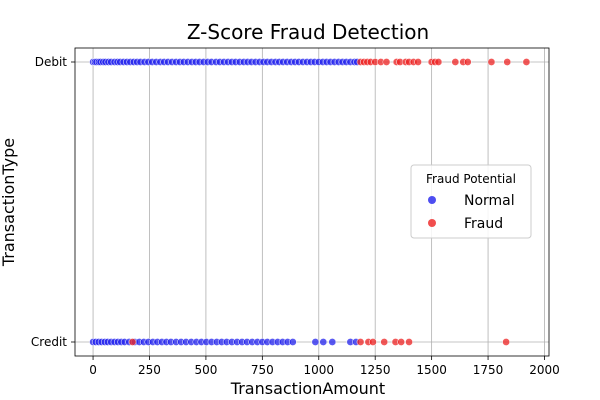 The image size is (600, 400). Describe the element at coordinates (483, 224) in the screenshot. I see `legend-label-fraud: Fraud` at that location.